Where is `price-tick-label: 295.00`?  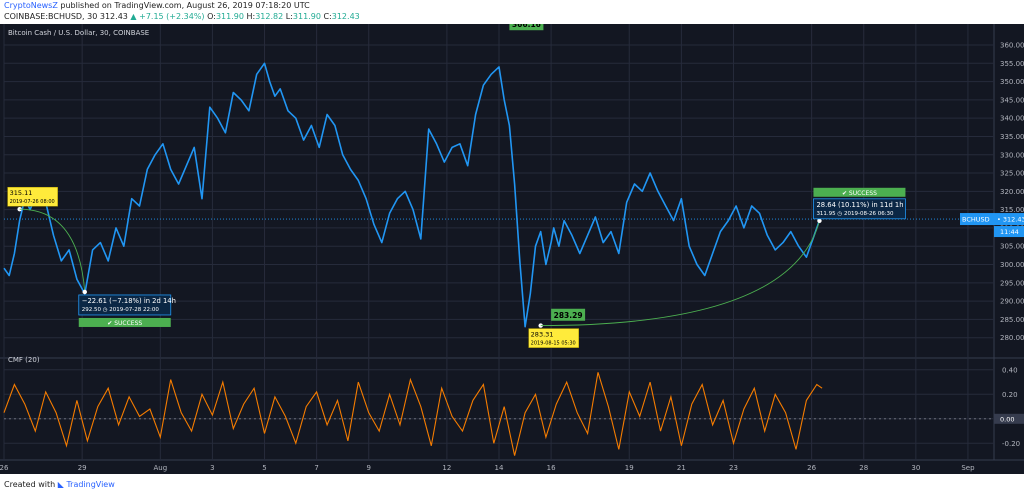
price-tick-label: 295.00 is located at coordinates (1012, 283).